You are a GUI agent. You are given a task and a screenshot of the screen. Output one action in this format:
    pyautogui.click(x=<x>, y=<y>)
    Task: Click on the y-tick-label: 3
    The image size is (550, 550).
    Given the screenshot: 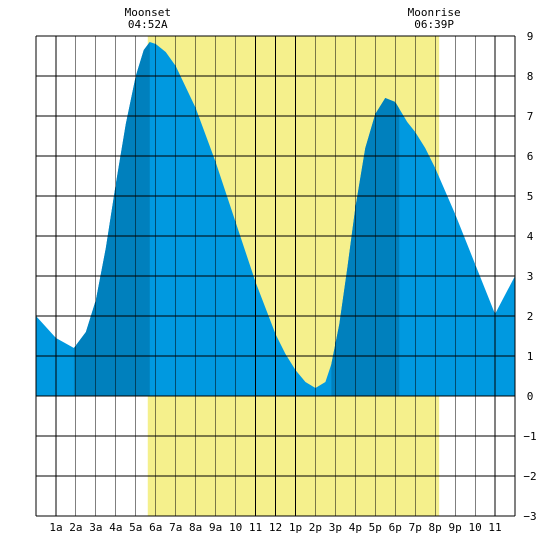 What is the action you would take?
    pyautogui.click(x=530, y=276)
    